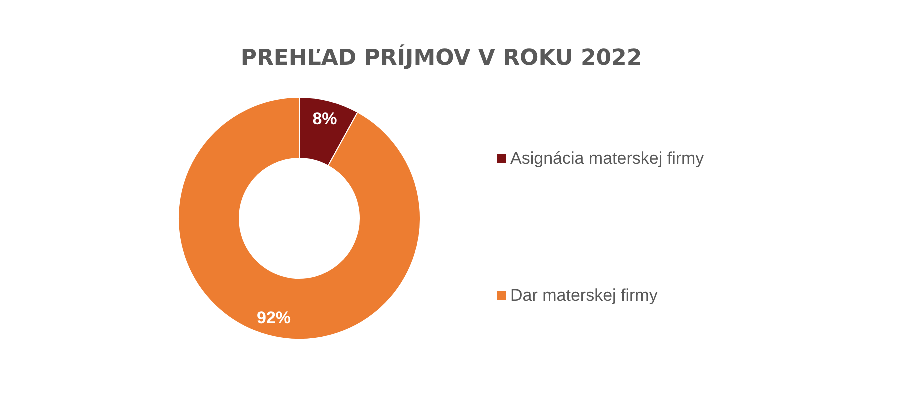  I want to click on legend-label: Dar materskej firmy, so click(584, 295).